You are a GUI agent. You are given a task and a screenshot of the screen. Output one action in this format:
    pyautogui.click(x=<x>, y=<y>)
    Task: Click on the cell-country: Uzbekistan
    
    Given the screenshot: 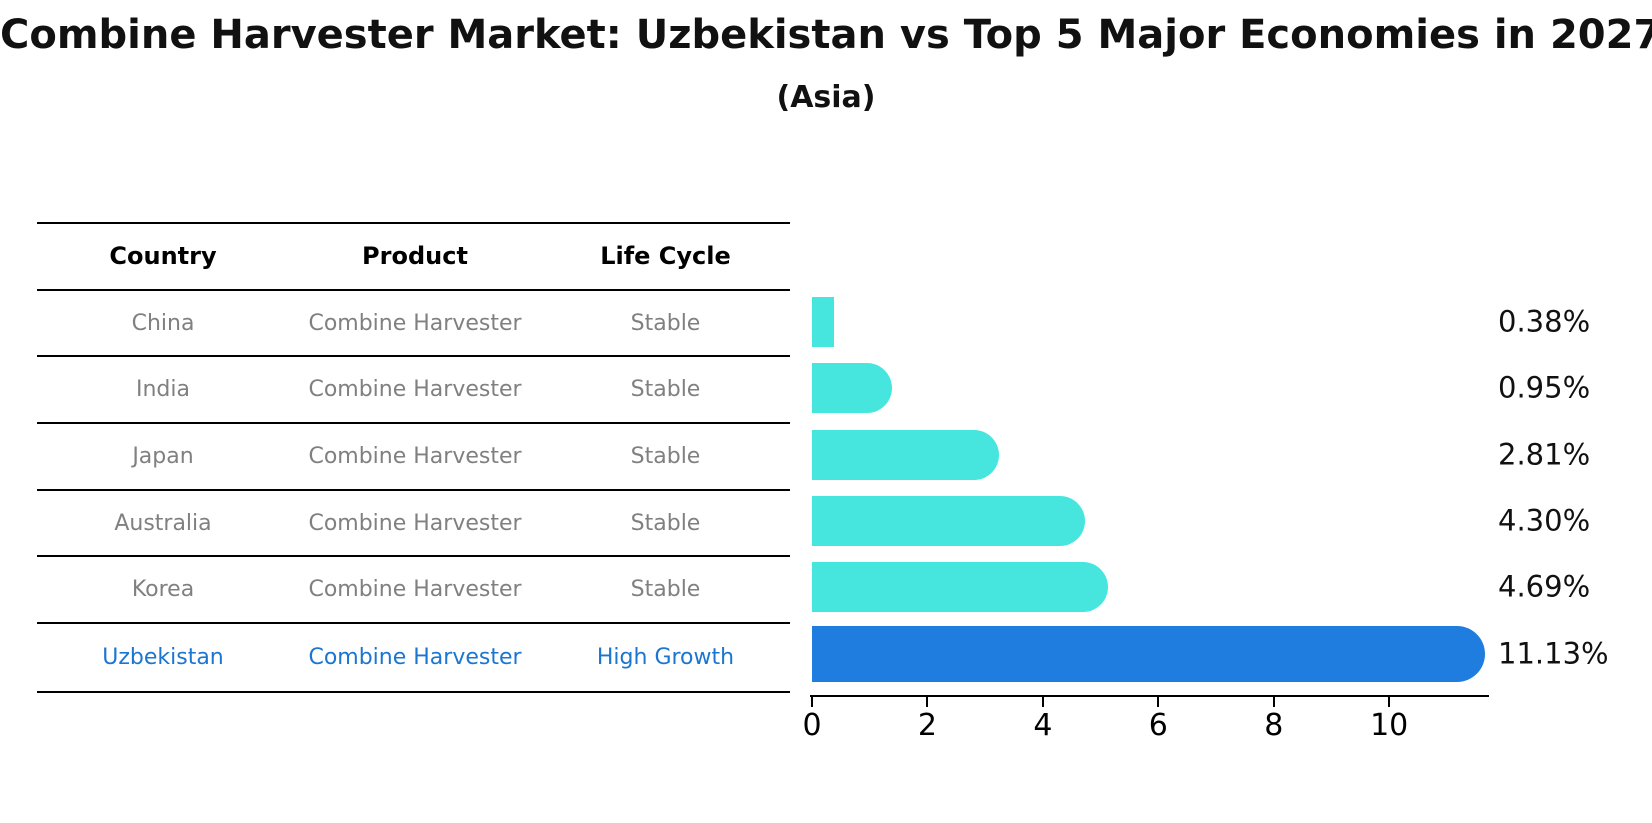 What is the action you would take?
    pyautogui.click(x=163, y=658)
    